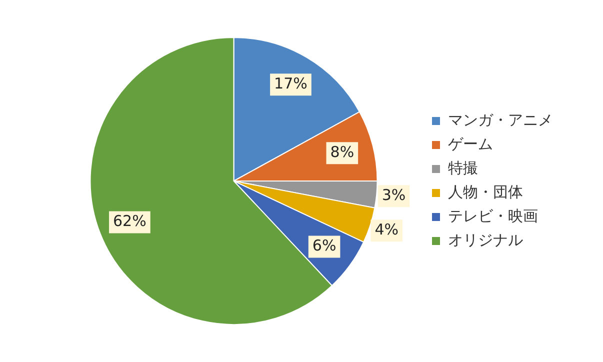 The image size is (603, 362). What do you see at coordinates (342, 152) in the screenshot?
I see `data-label: 8%` at bounding box center [342, 152].